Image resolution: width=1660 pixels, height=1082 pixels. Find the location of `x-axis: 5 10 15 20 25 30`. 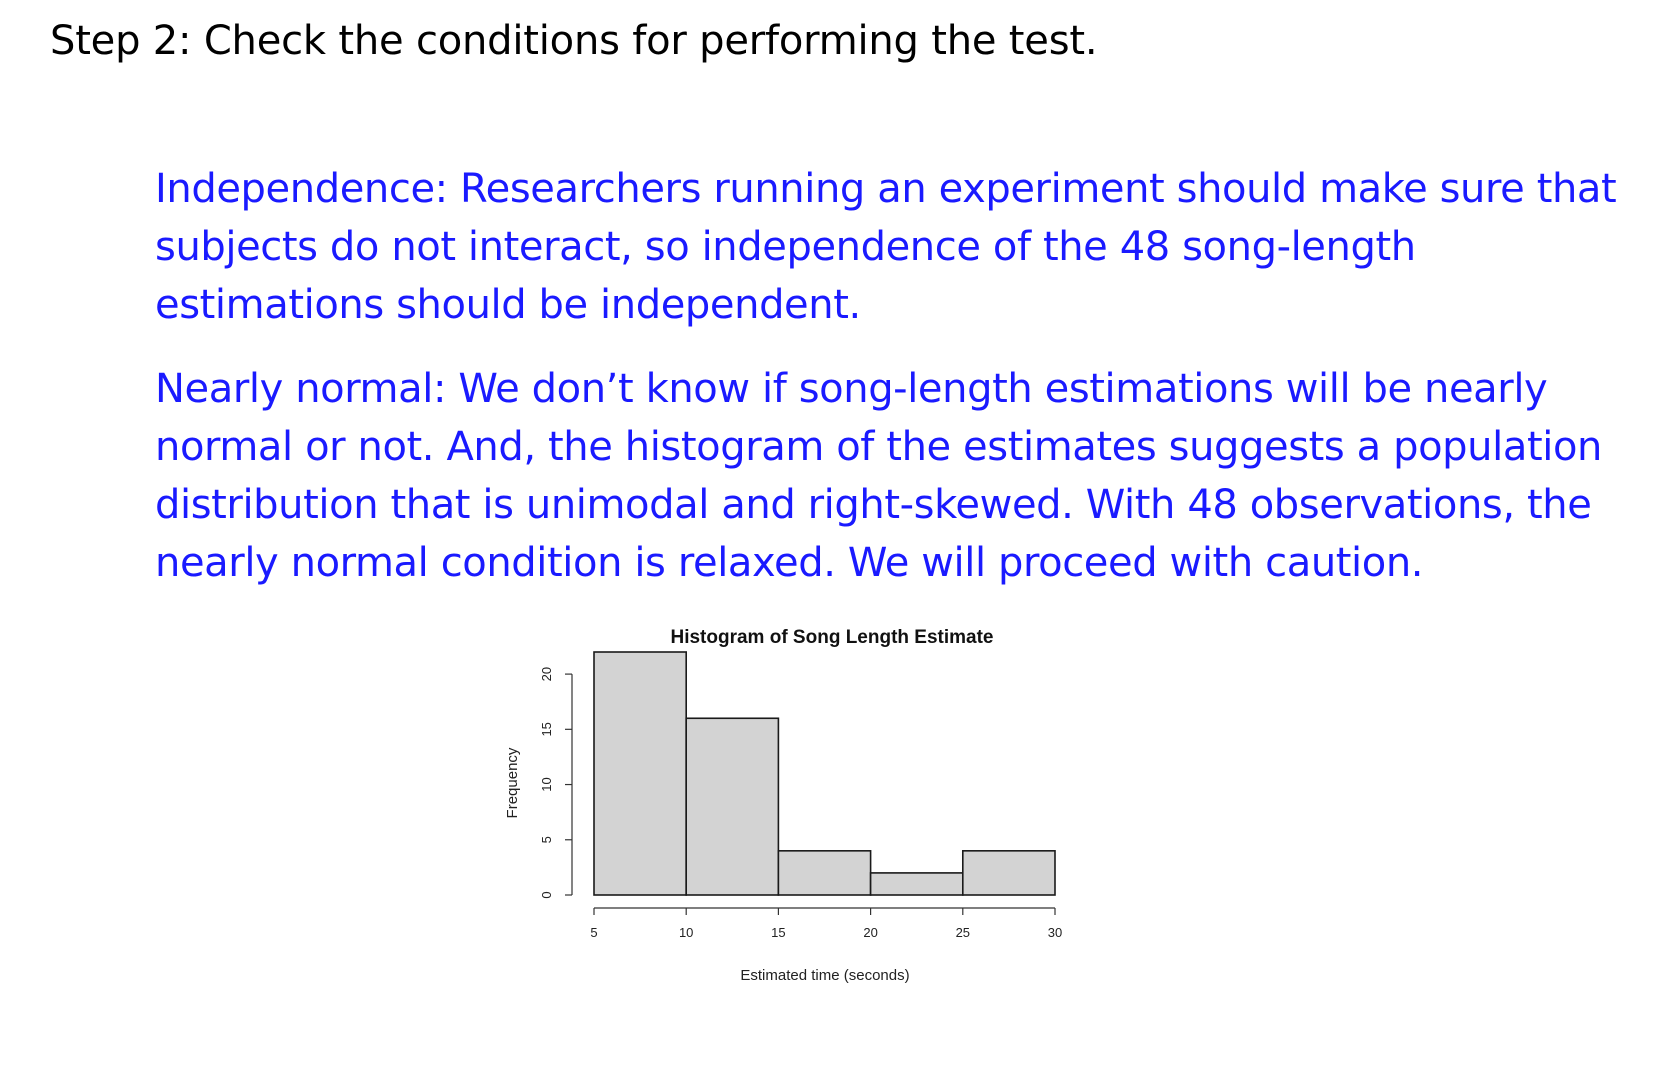

x-axis: 5 10 15 20 25 30 is located at coordinates (826, 923).